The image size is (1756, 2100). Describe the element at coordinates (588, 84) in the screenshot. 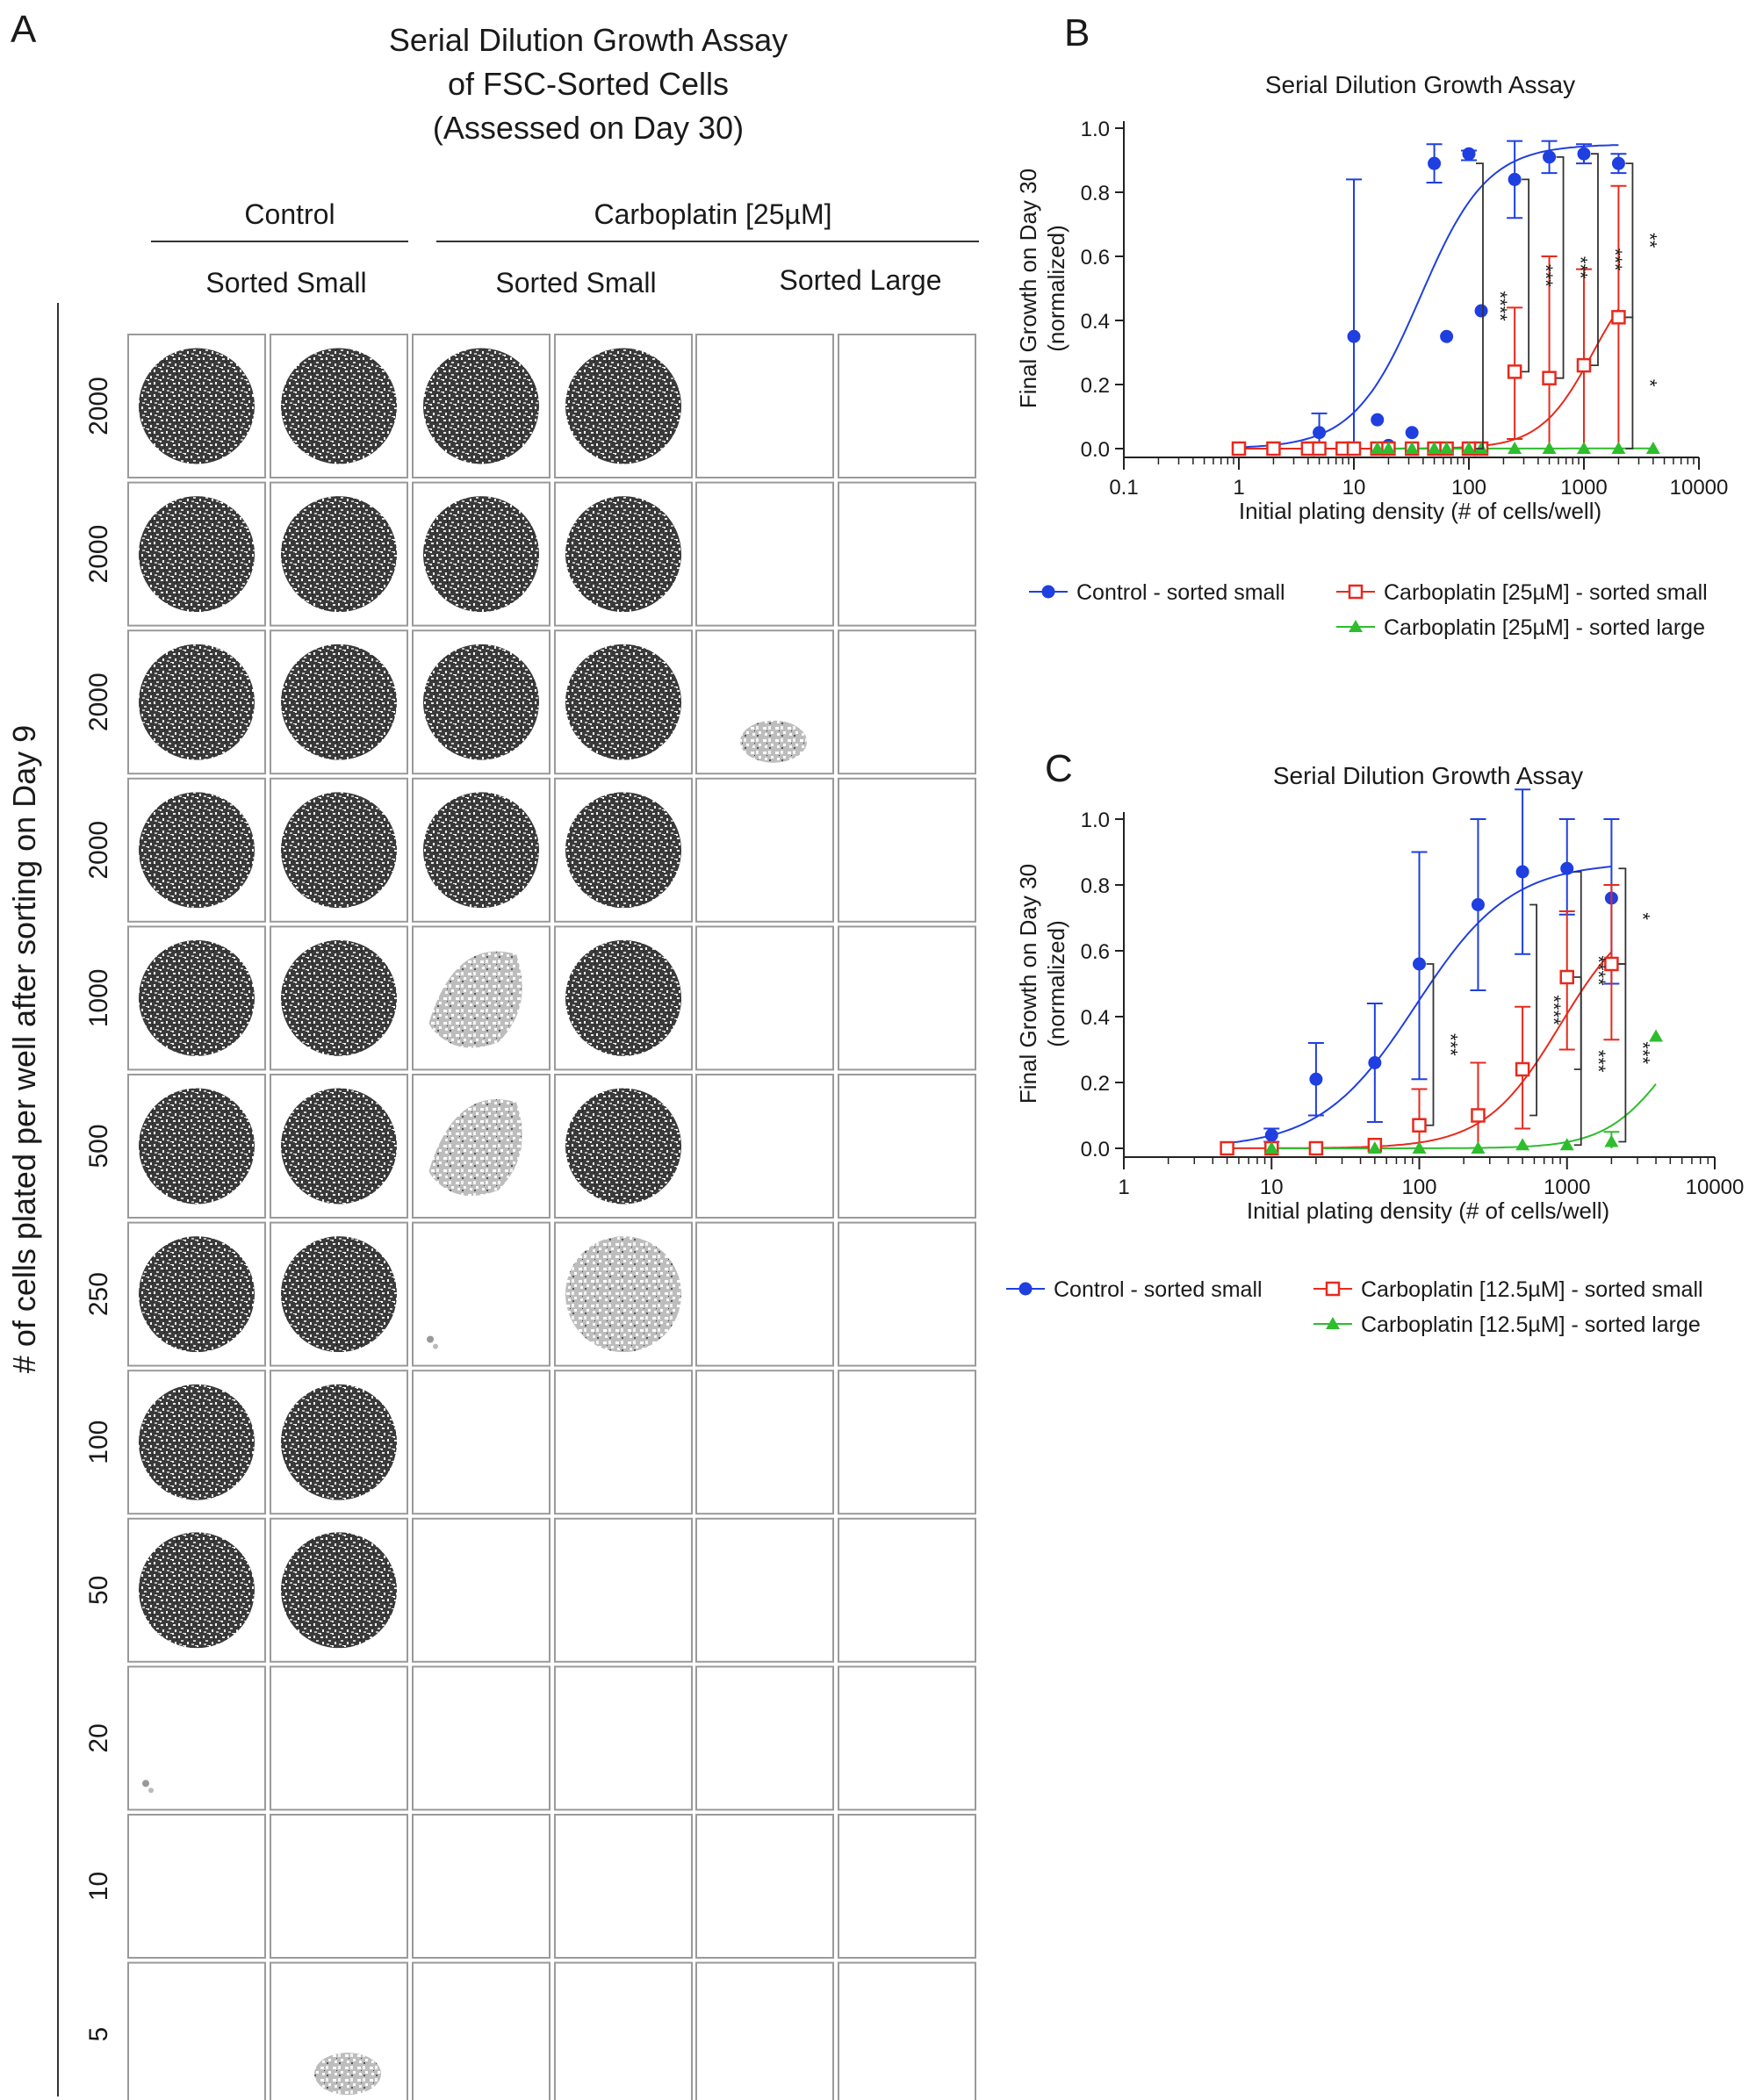

I see `panel-a-title-line-2: of FSC-Sorted Cells` at that location.